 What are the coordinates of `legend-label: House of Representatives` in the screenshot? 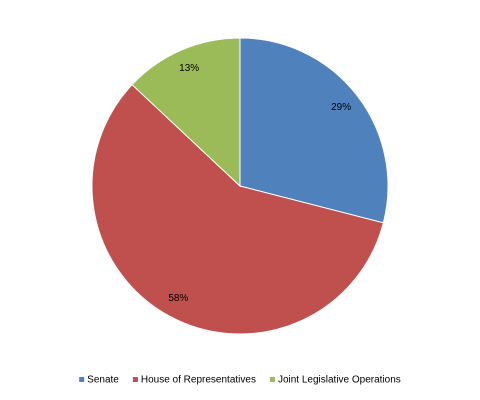 It's located at (198, 380).